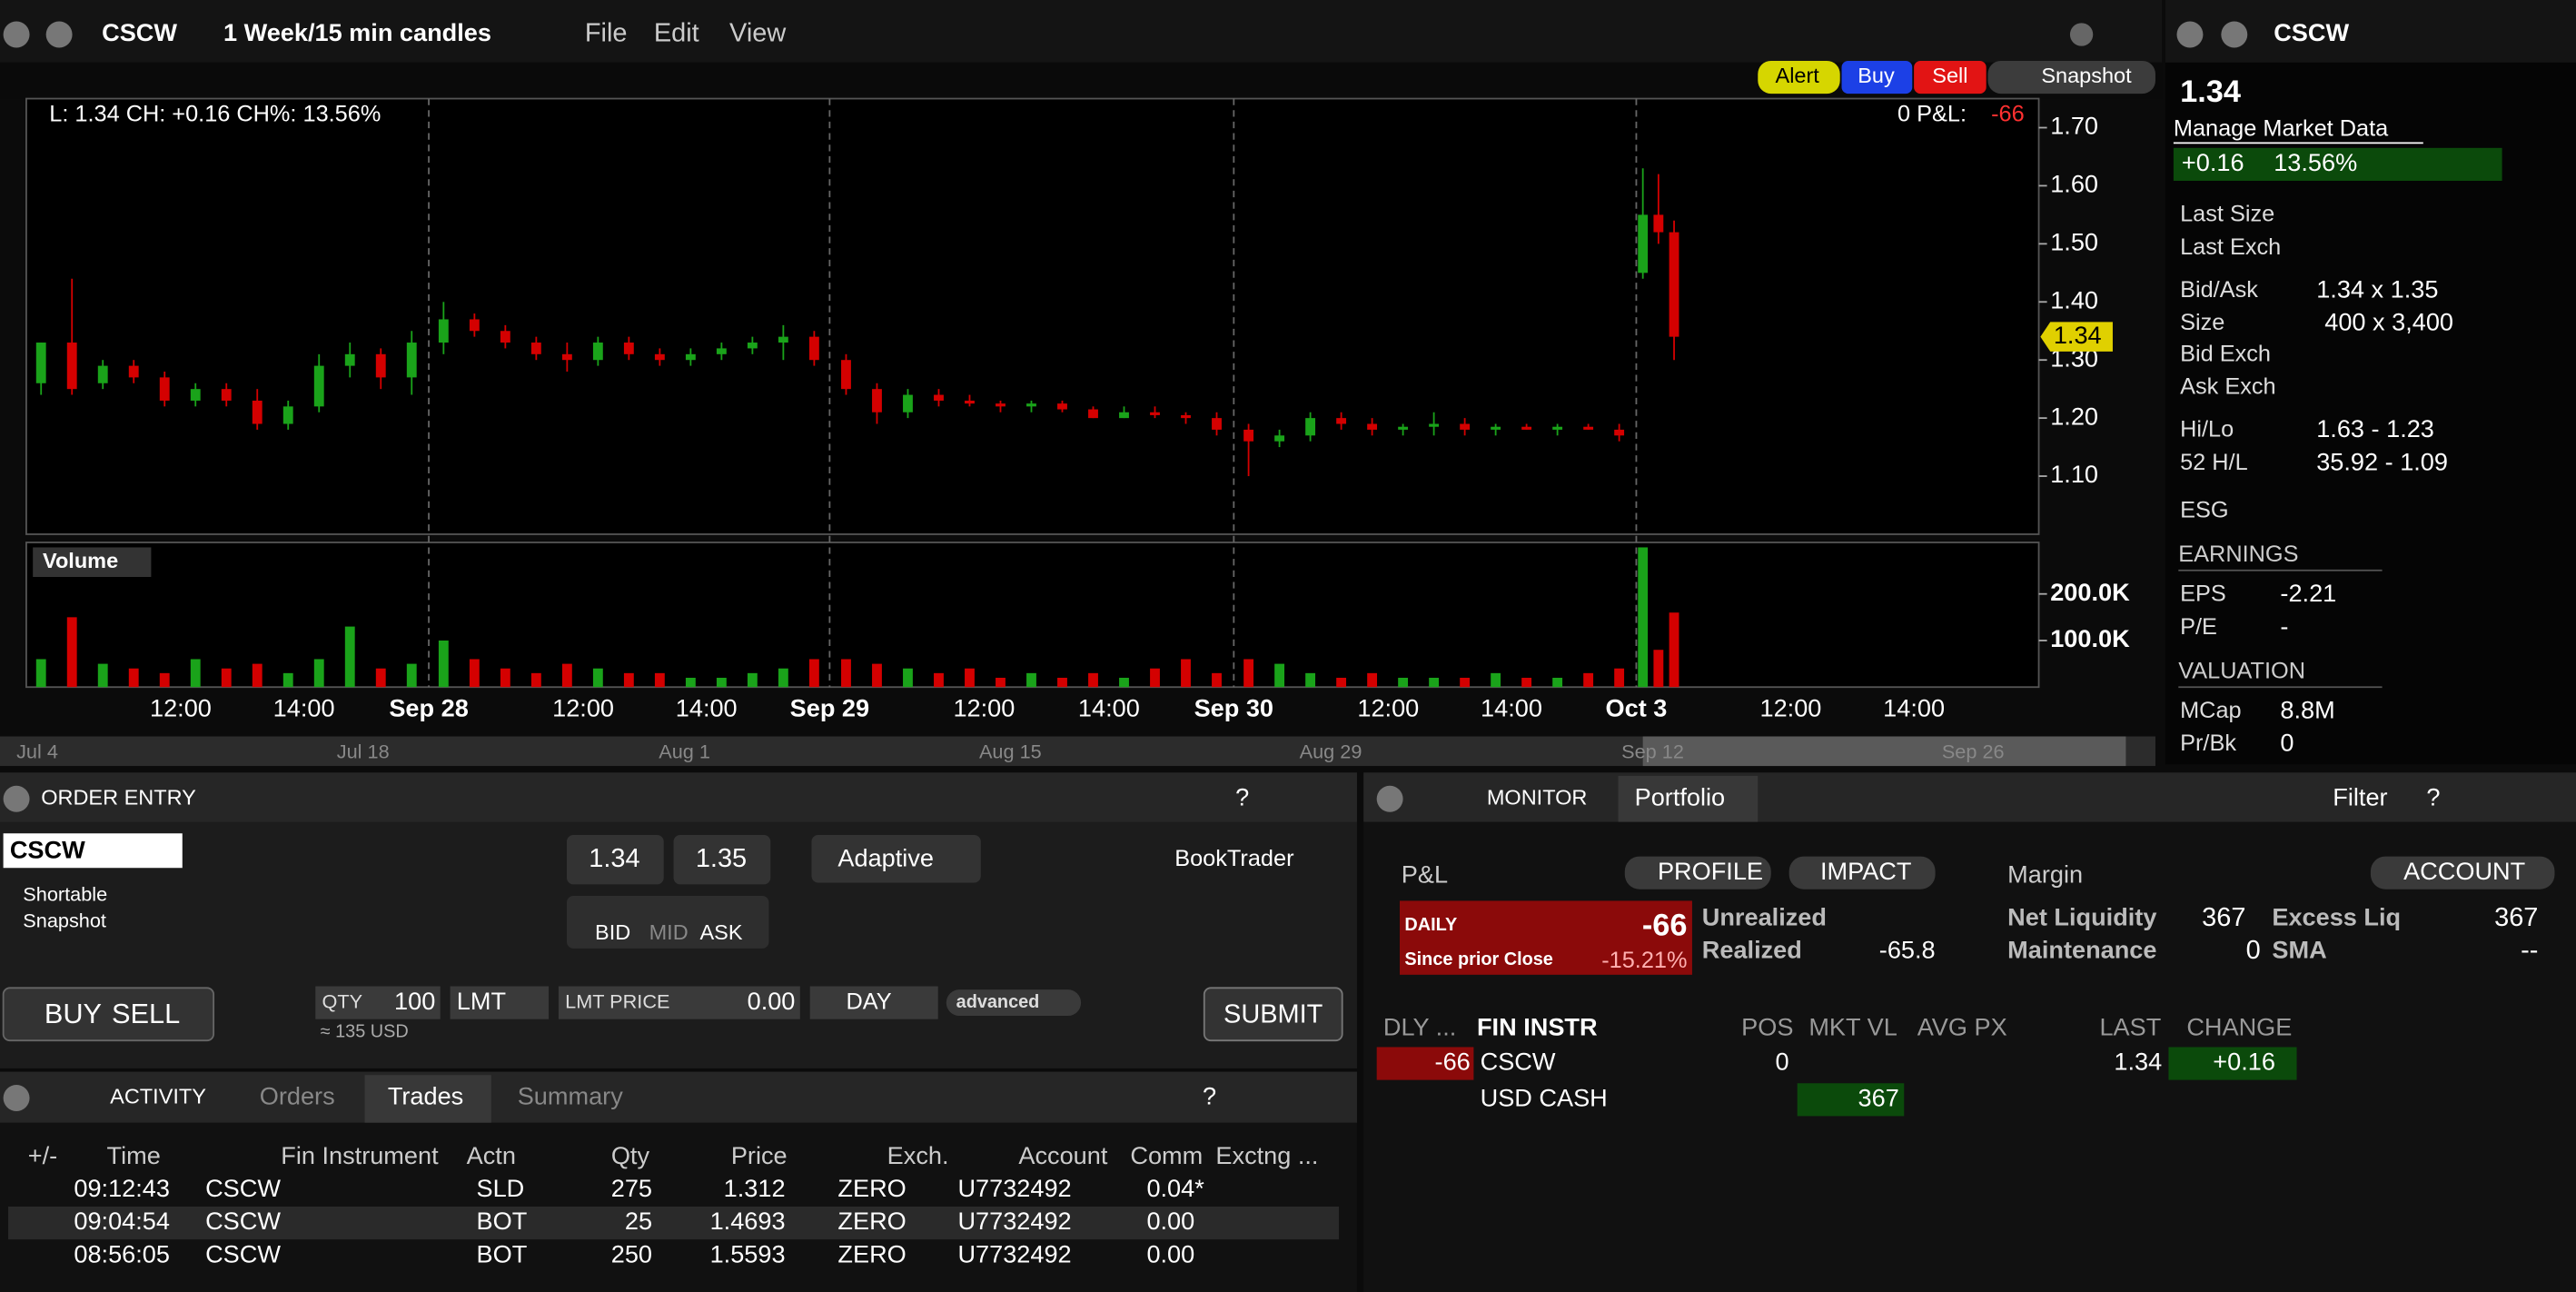 The height and width of the screenshot is (1292, 2576). Describe the element at coordinates (2516, 917) in the screenshot. I see `label: 367` at that location.